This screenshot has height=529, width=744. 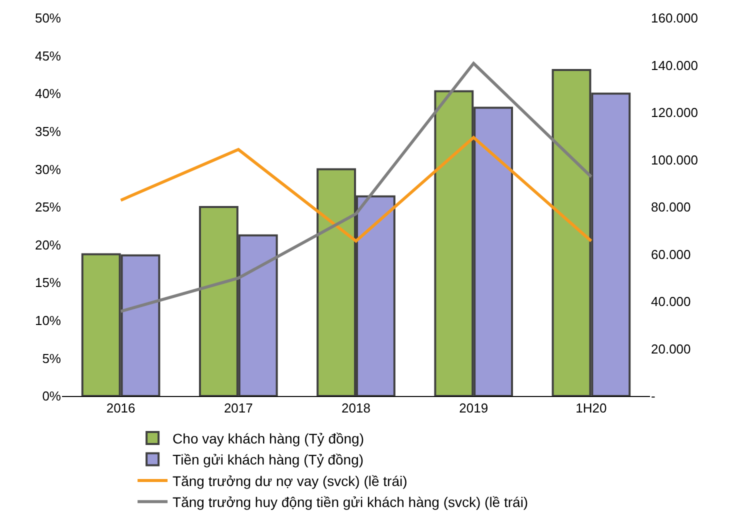 I want to click on y-tick-label: 30%, so click(x=48, y=169).